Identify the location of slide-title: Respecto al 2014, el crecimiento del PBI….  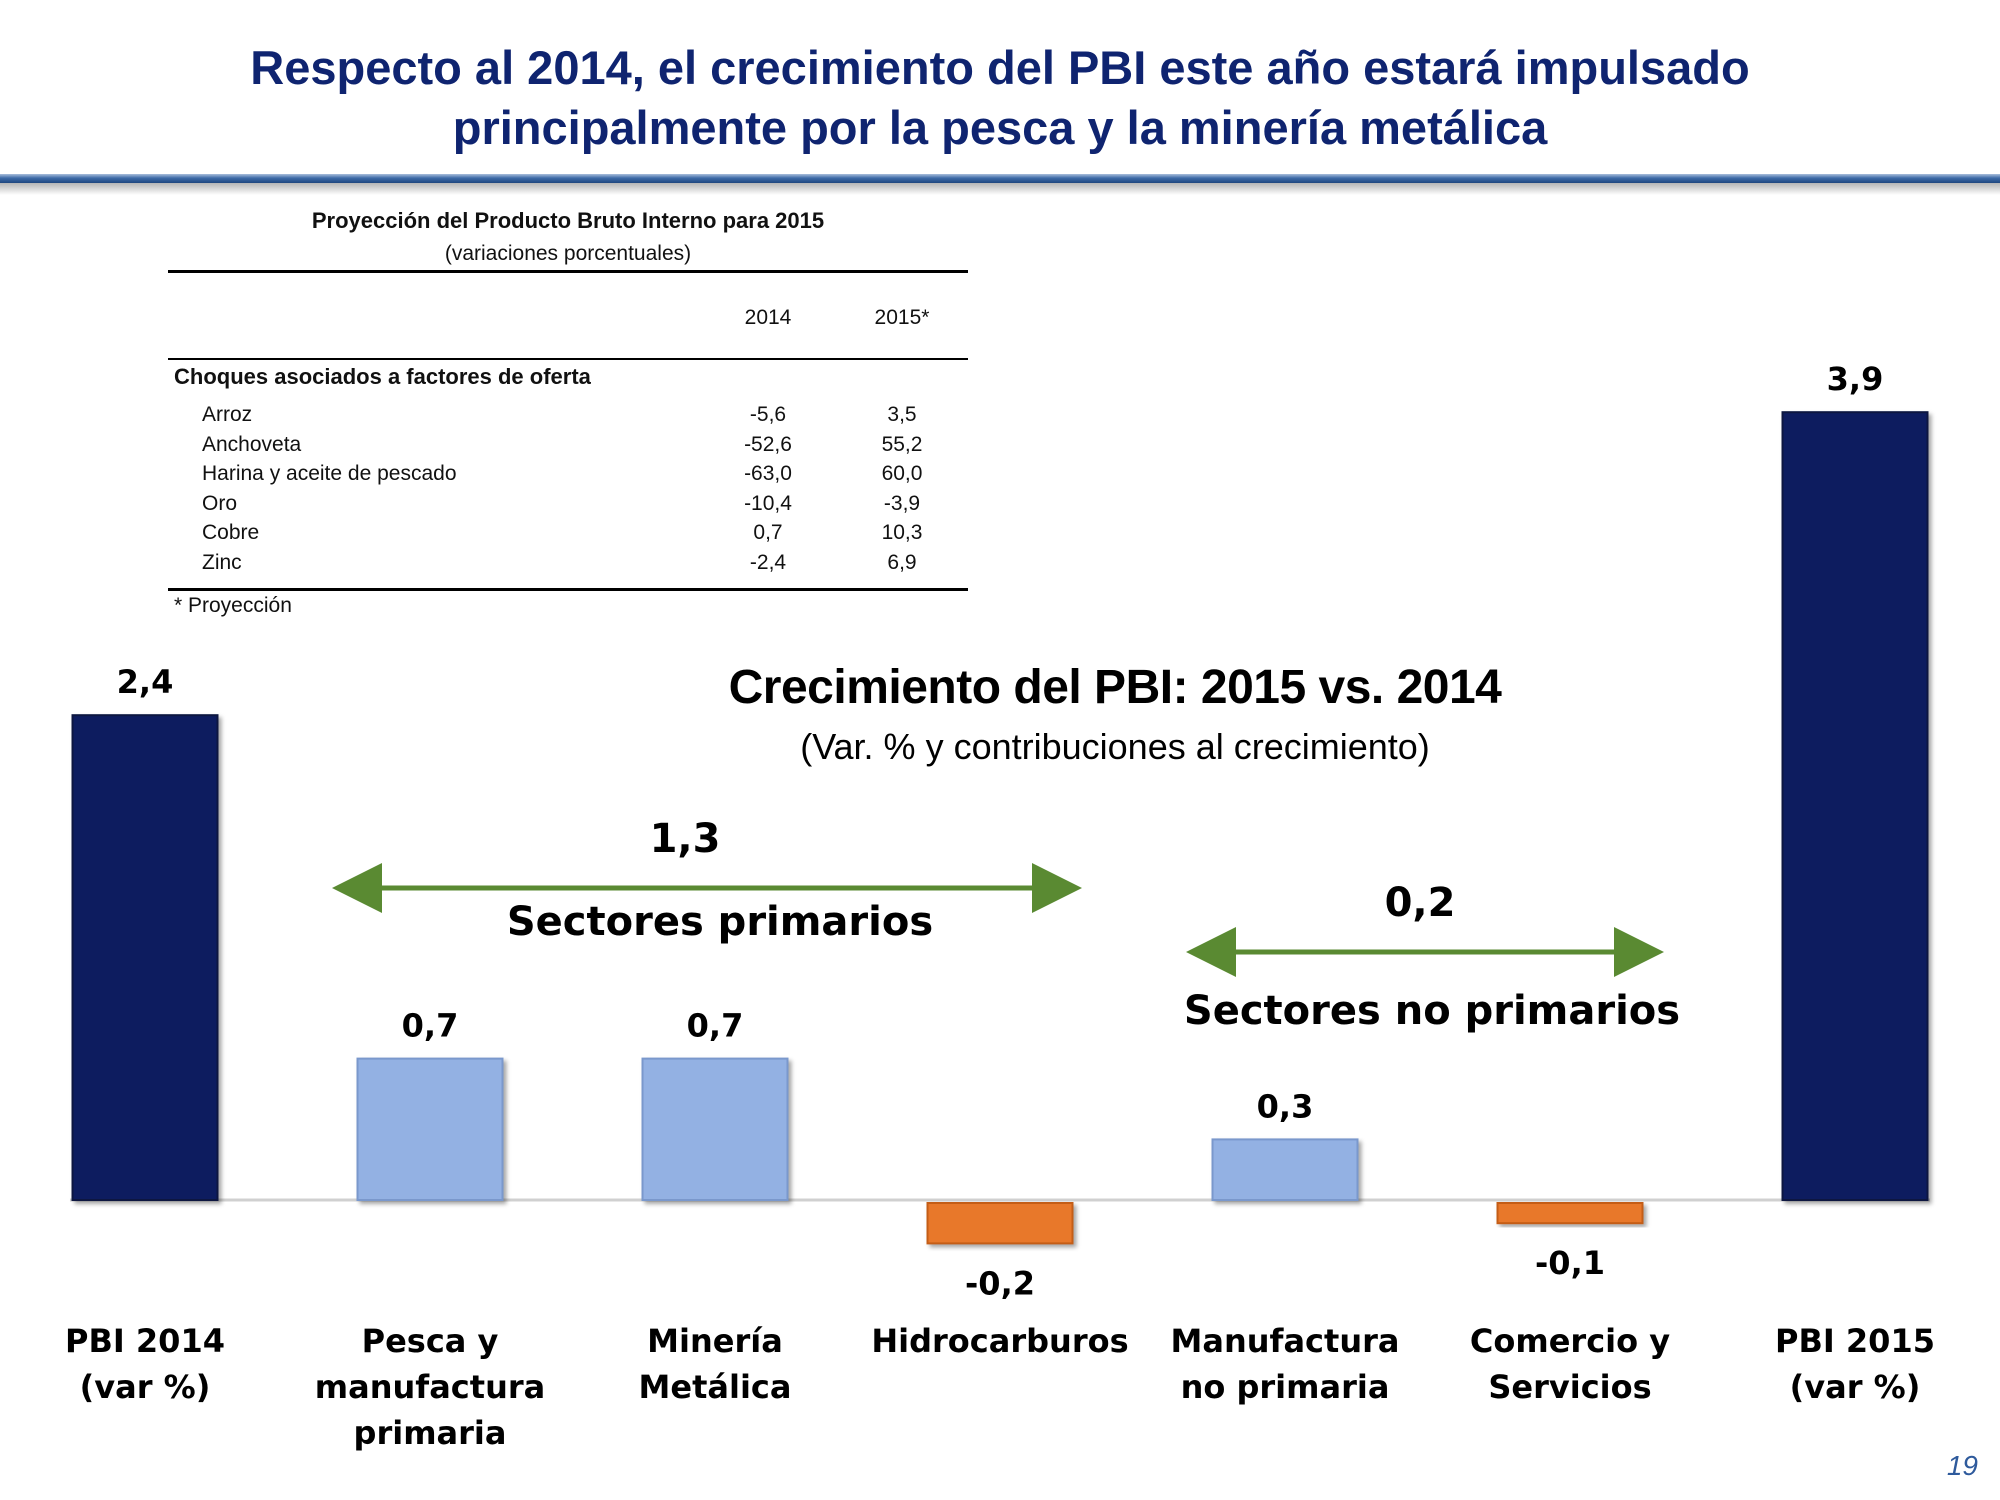
(1000, 98).